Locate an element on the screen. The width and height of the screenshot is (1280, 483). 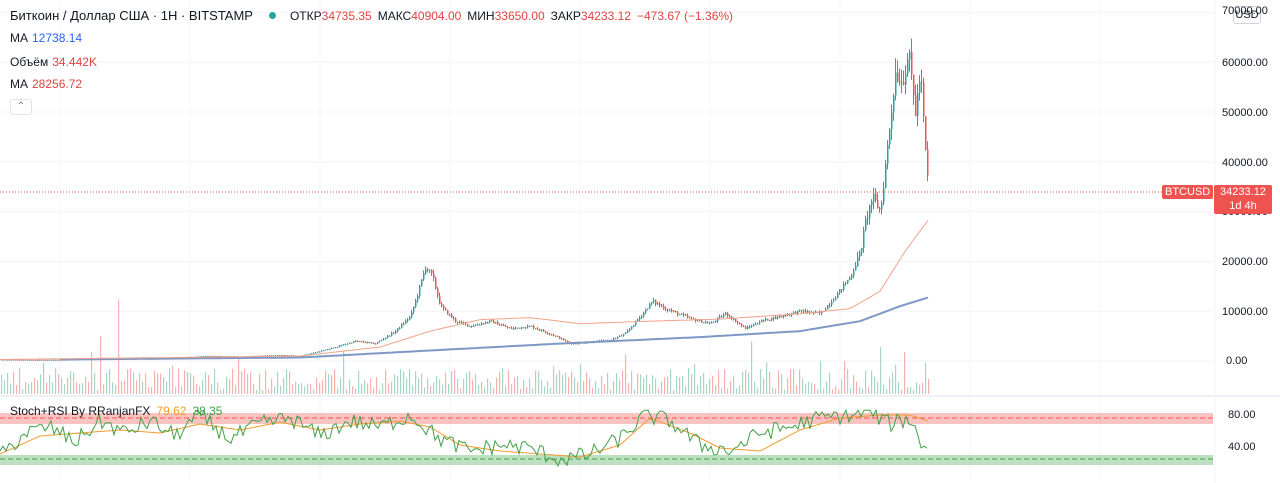
price-tick: 50000.00 is located at coordinates (1245, 113).